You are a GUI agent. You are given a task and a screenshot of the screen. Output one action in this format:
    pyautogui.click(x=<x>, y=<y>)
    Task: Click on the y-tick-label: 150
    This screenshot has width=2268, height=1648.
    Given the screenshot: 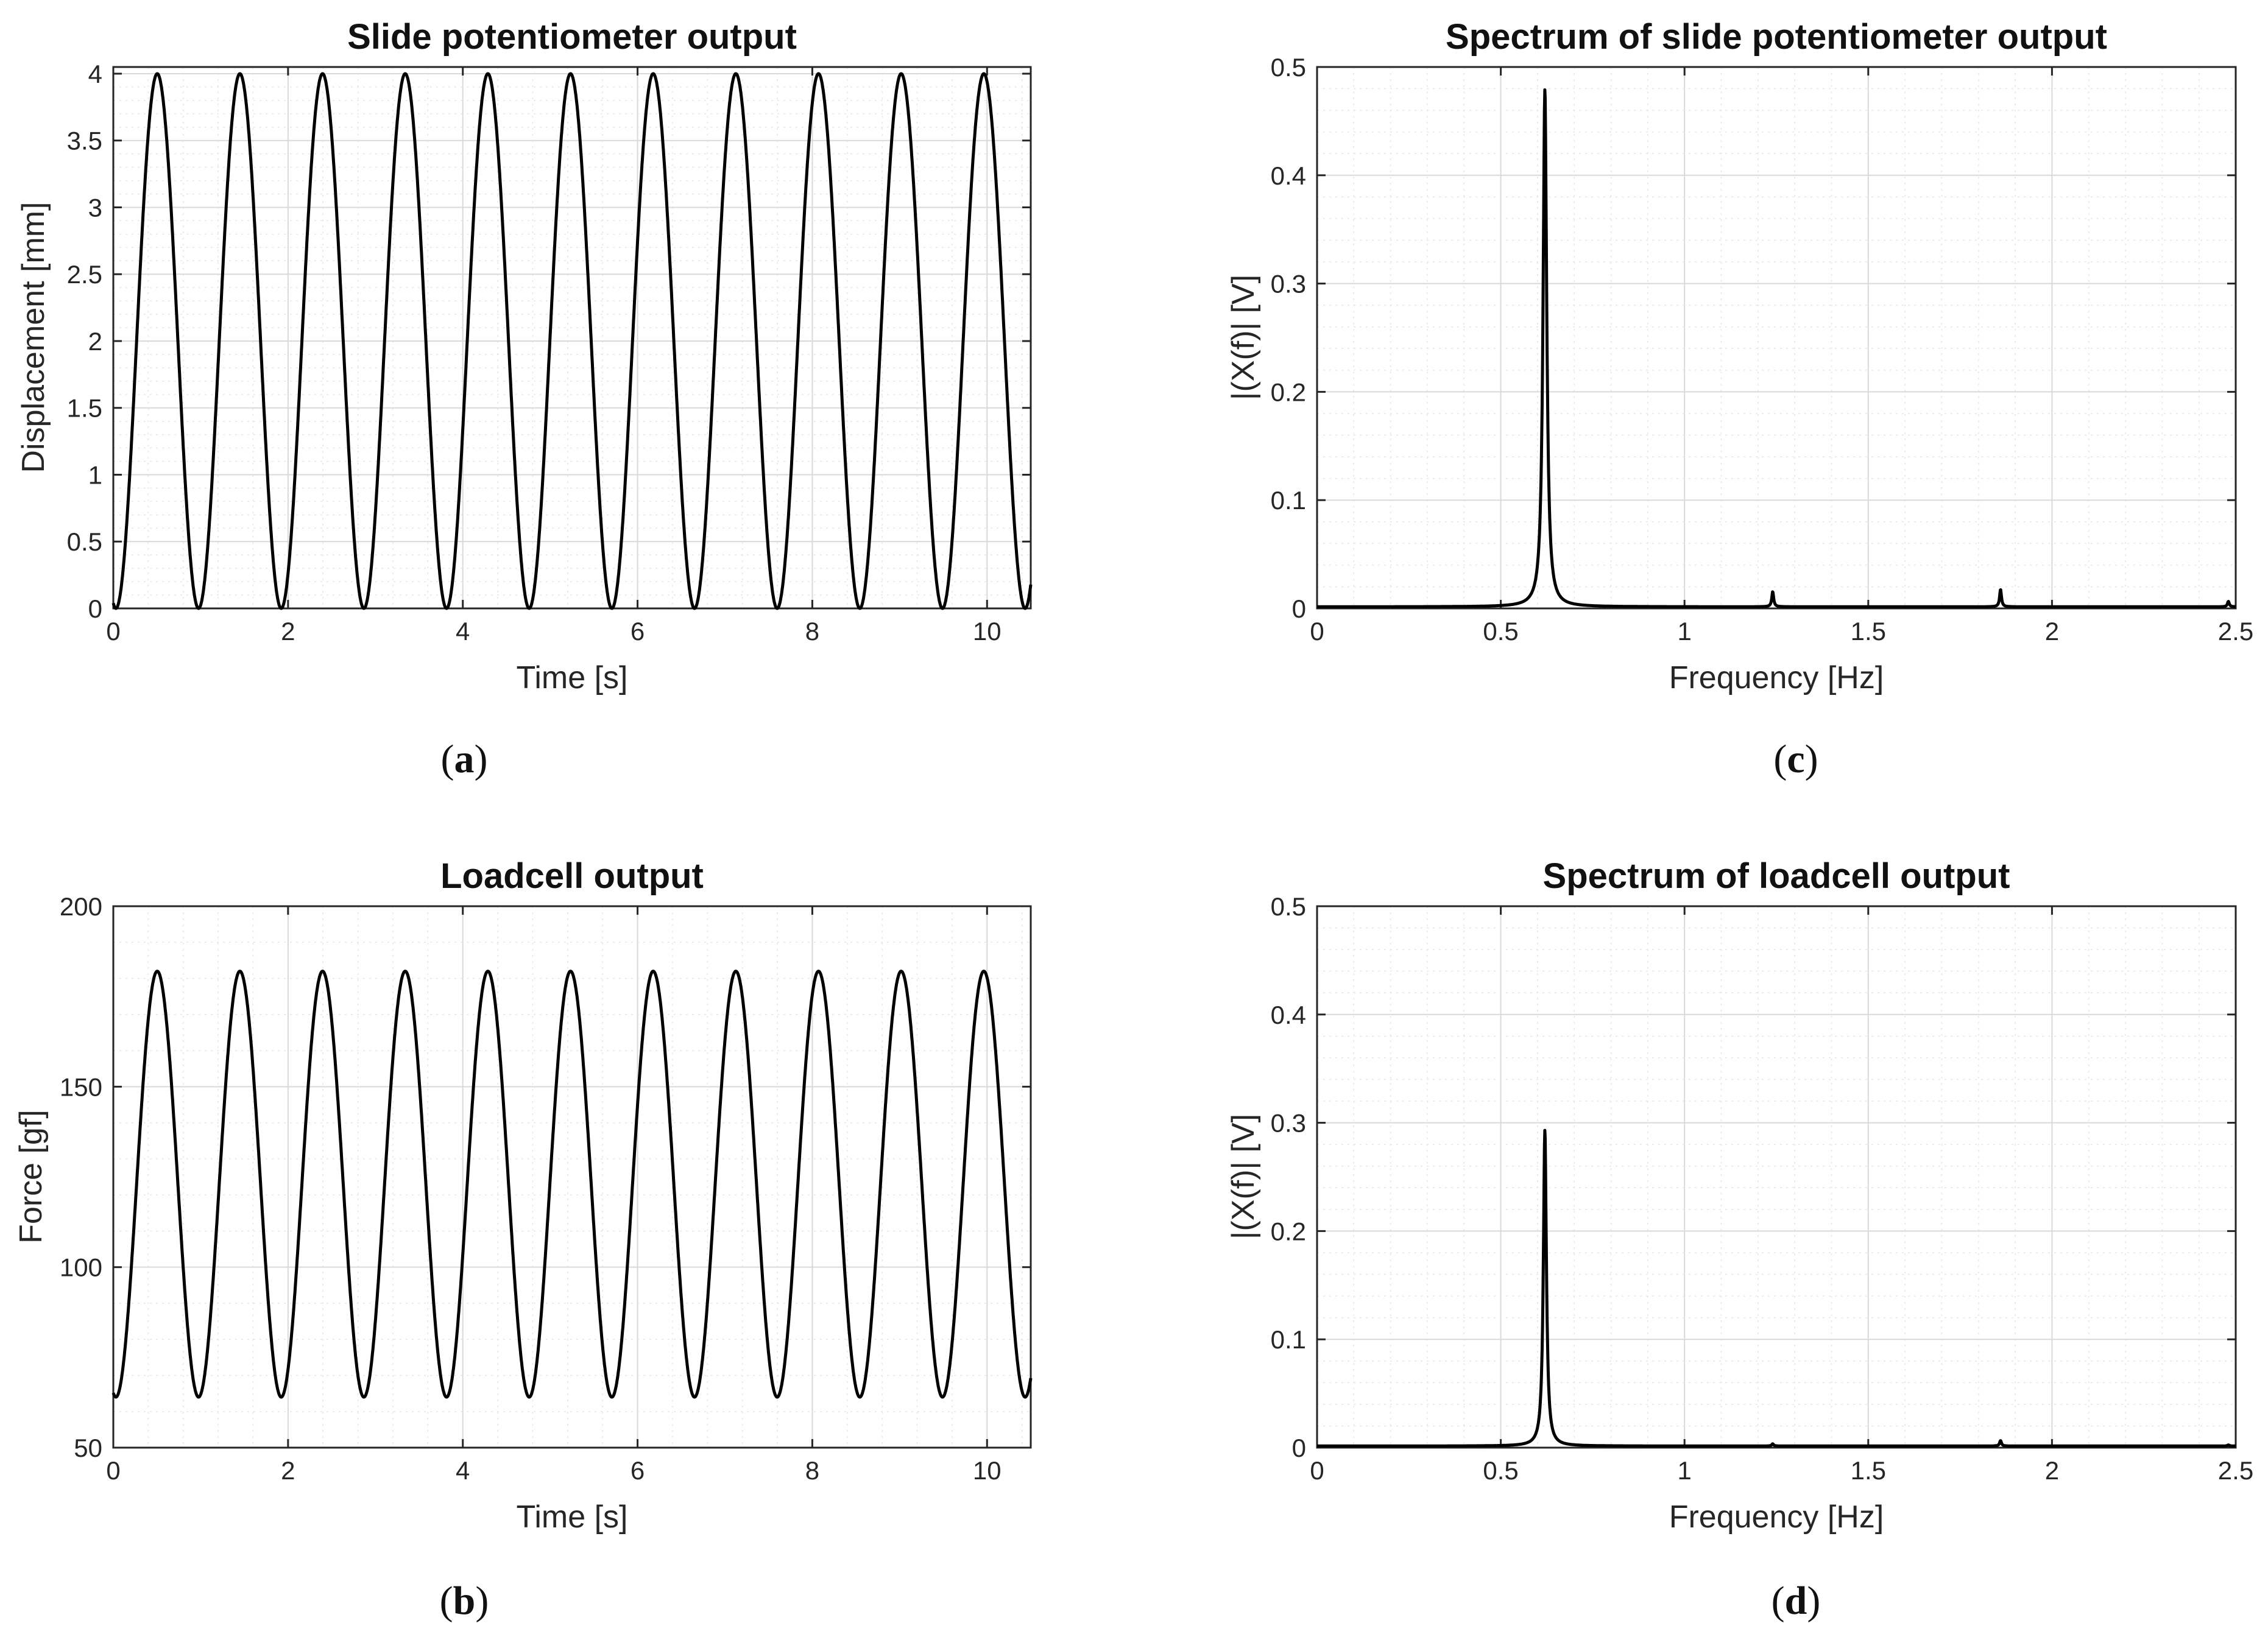 What is the action you would take?
    pyautogui.click(x=81, y=1086)
    